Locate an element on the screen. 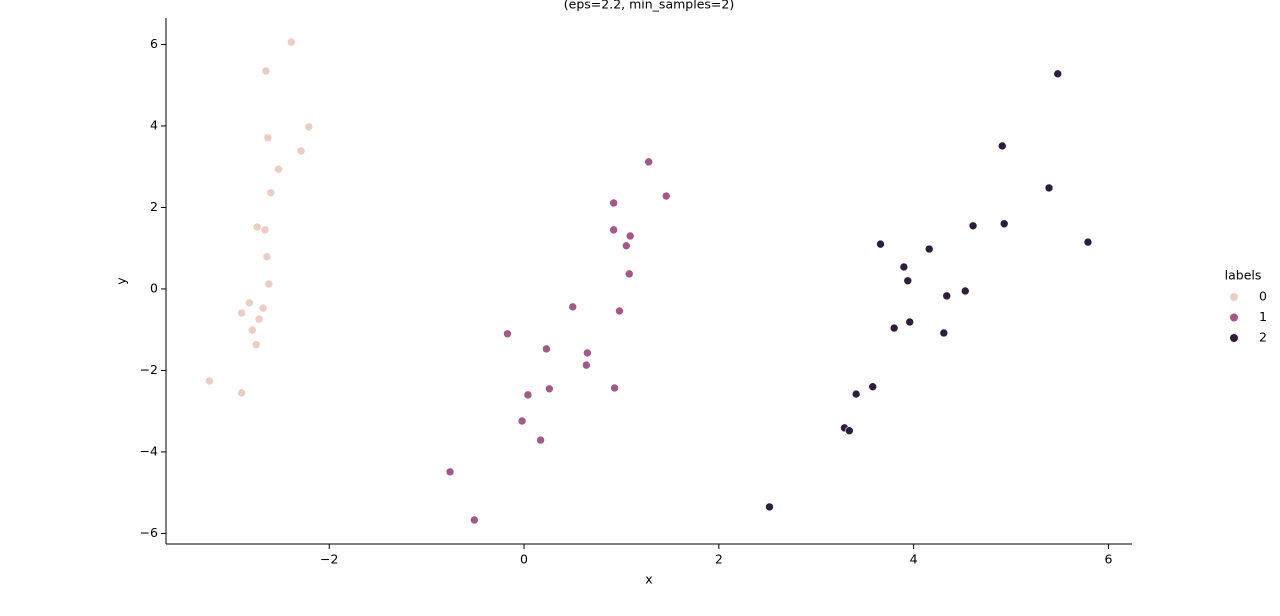  x-tick-label: 6 is located at coordinates (1108, 559).